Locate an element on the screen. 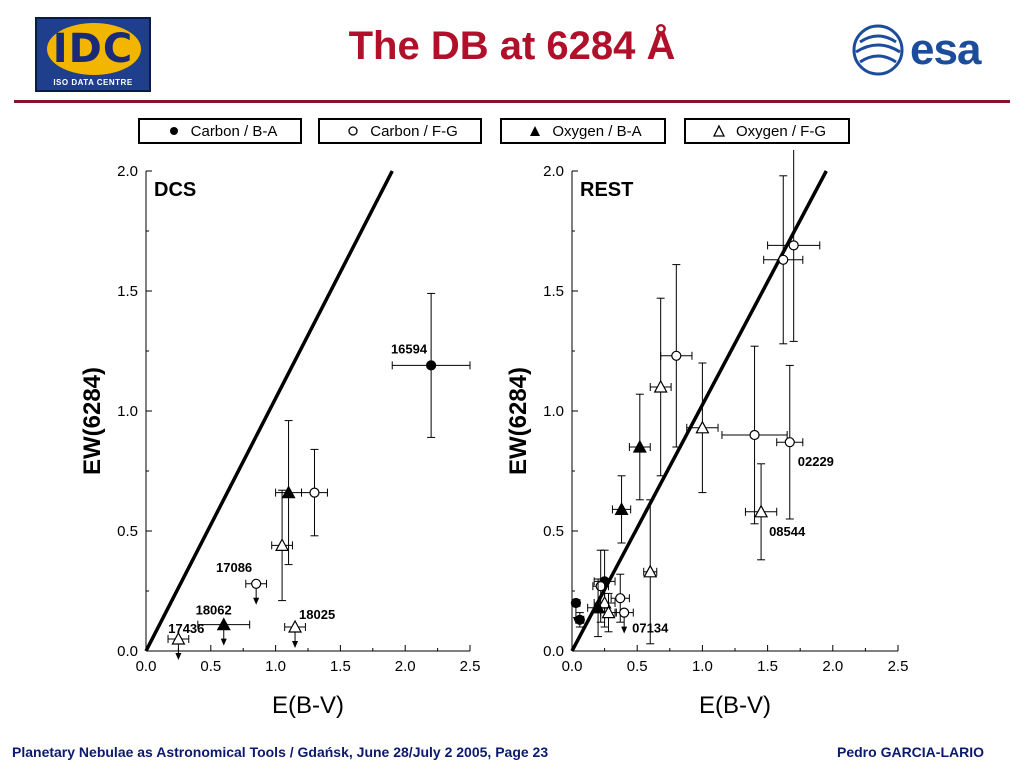  point-label: 08544 is located at coordinates (787, 531).